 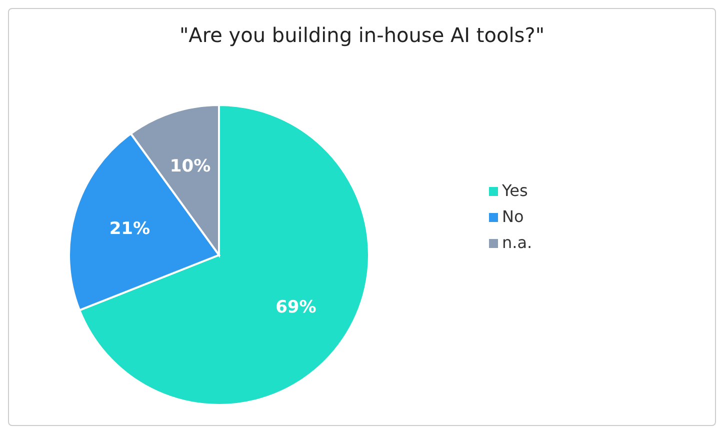 I want to click on legend-label: No, so click(x=513, y=216).